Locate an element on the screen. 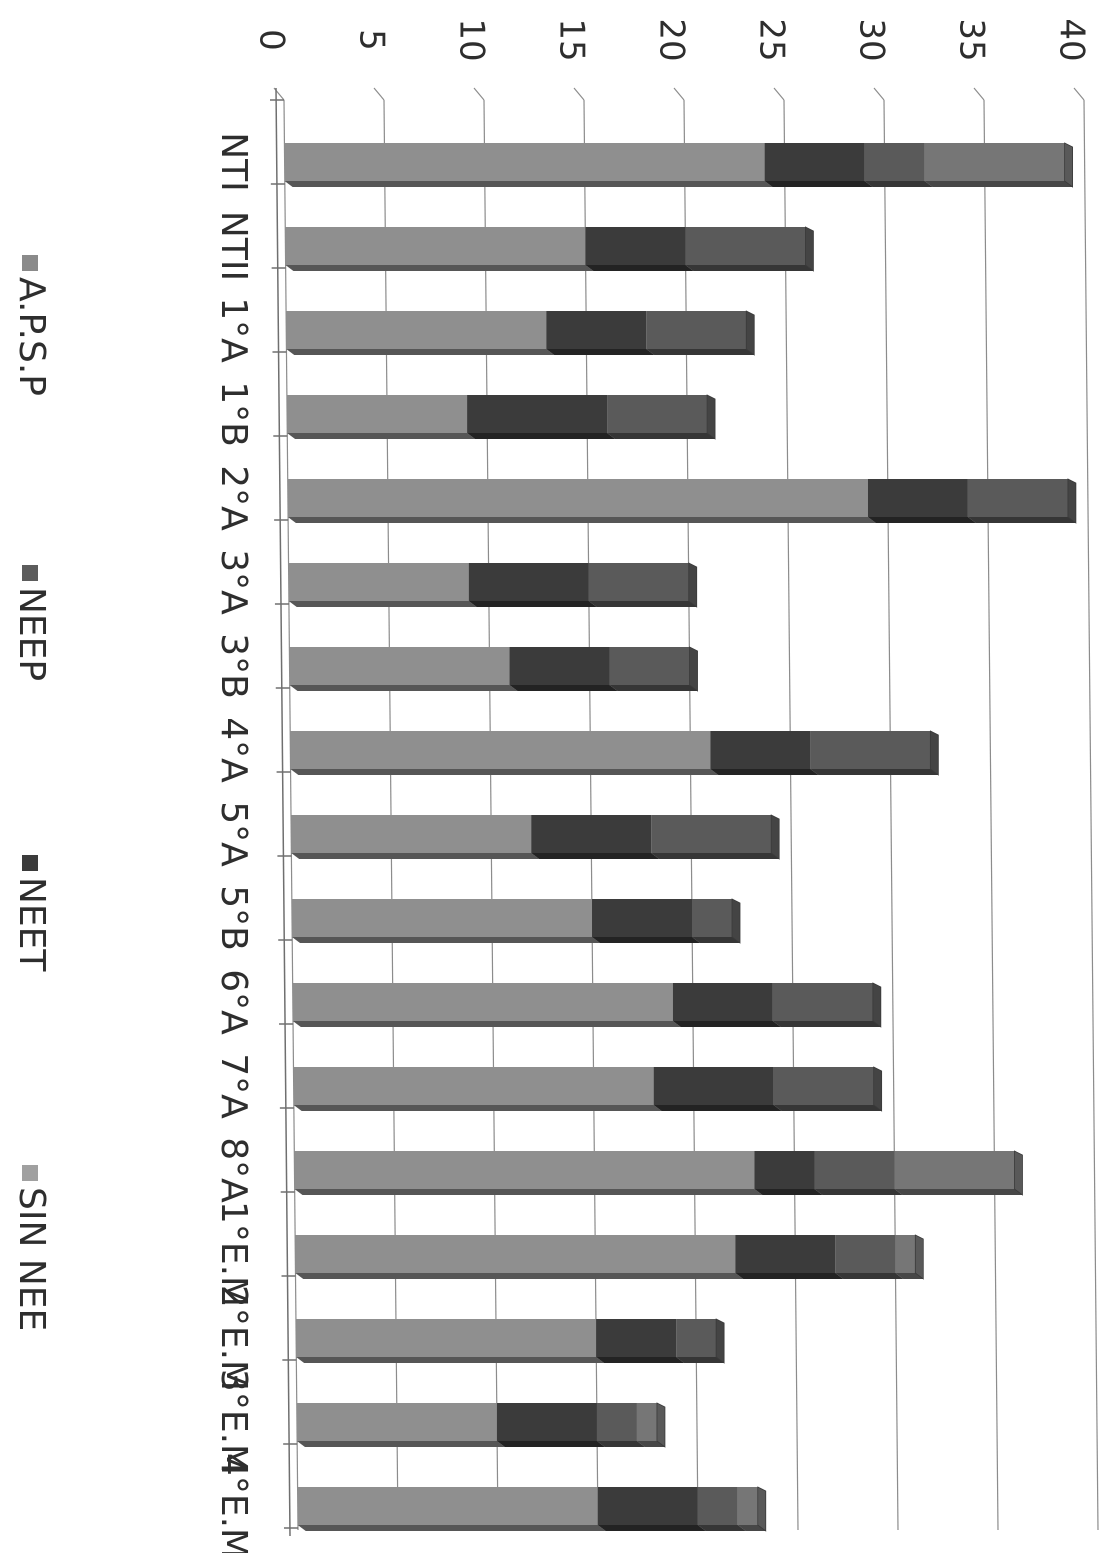 Image resolution: width=1109 pixels, height=1553 pixels. legend-entry: A.P.S.P is located at coordinates (31, 325).